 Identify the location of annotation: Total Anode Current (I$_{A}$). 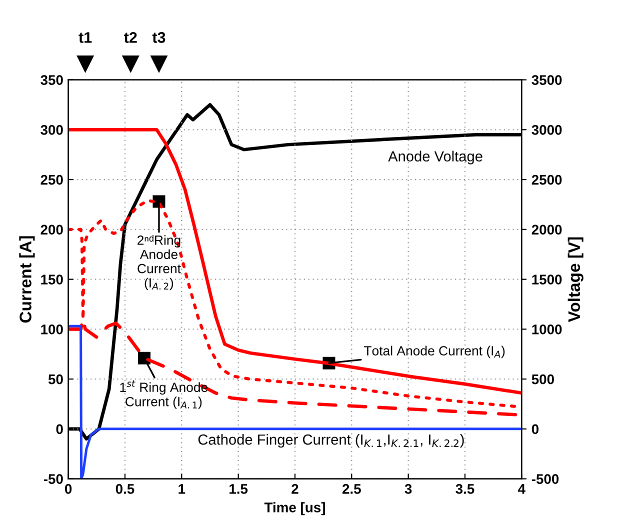
(434, 352).